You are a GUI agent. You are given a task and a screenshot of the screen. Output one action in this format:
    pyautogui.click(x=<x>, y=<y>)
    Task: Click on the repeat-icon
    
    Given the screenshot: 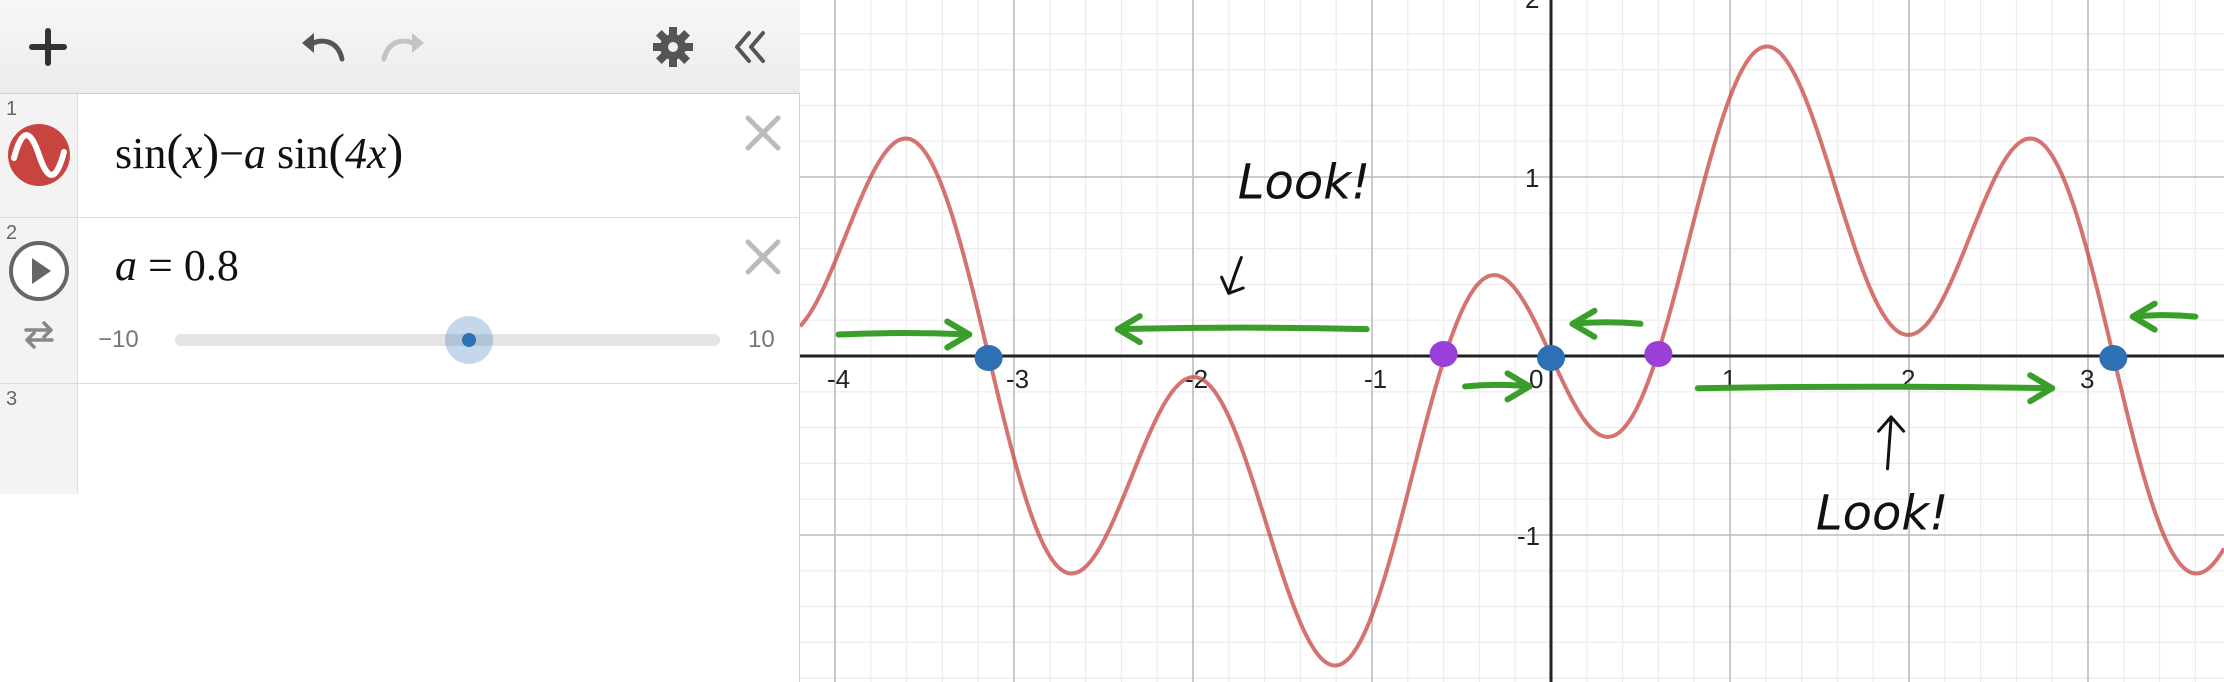 What is the action you would take?
    pyautogui.click(x=39, y=334)
    